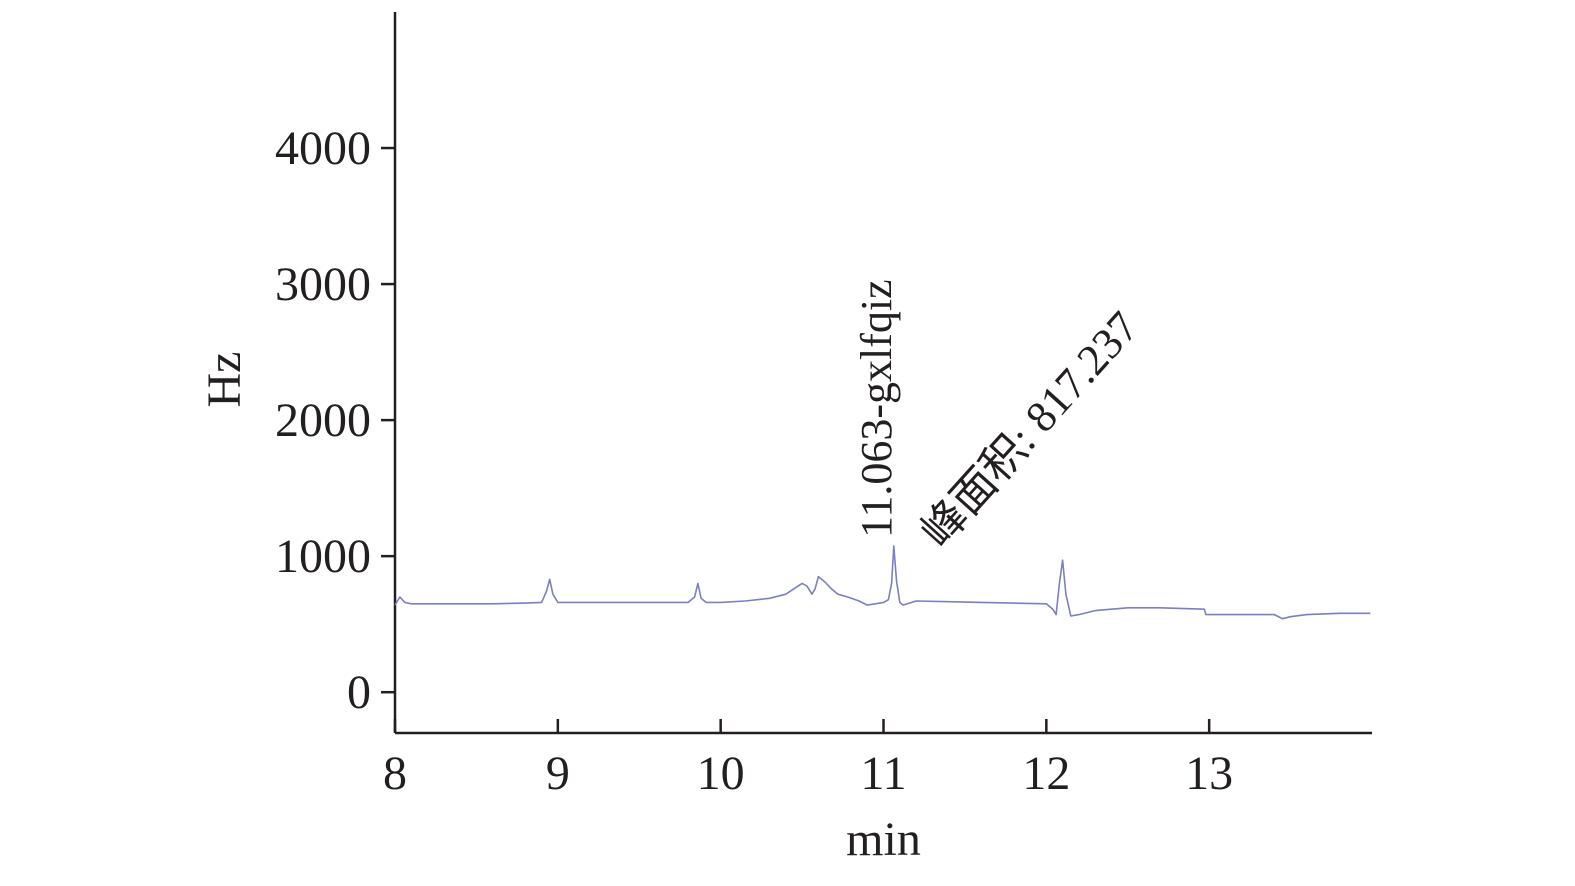 This screenshot has width=1575, height=886. What do you see at coordinates (558, 773) in the screenshot?
I see `x-tick-label: 9` at bounding box center [558, 773].